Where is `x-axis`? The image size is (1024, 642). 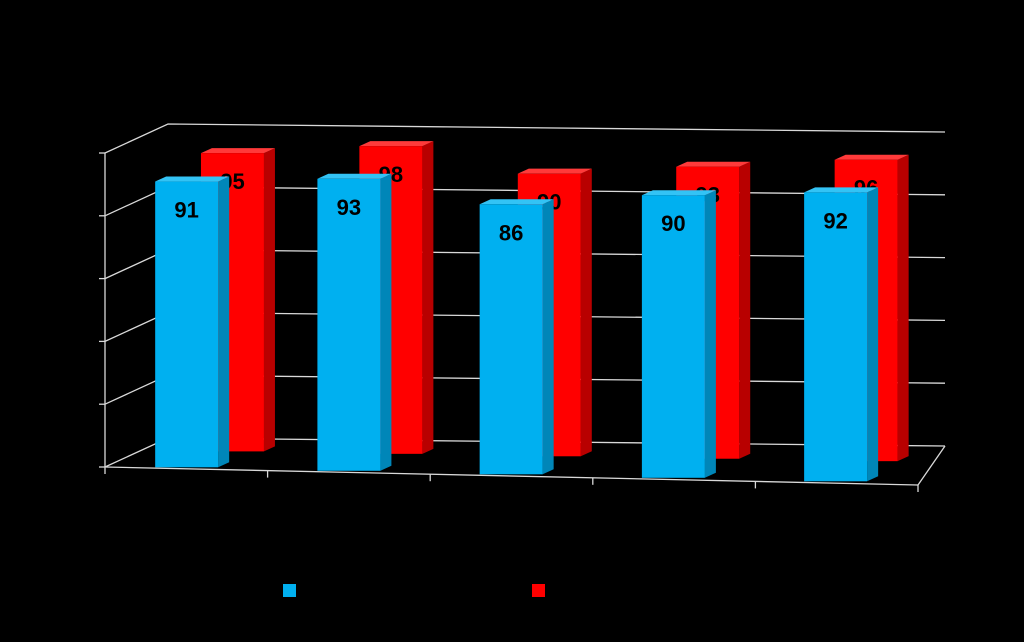
x-axis is located at coordinates (511, 476).